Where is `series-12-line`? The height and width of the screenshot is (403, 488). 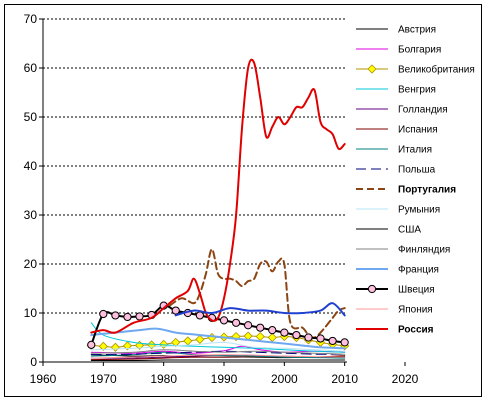 series-12-line is located at coordinates (218, 338).